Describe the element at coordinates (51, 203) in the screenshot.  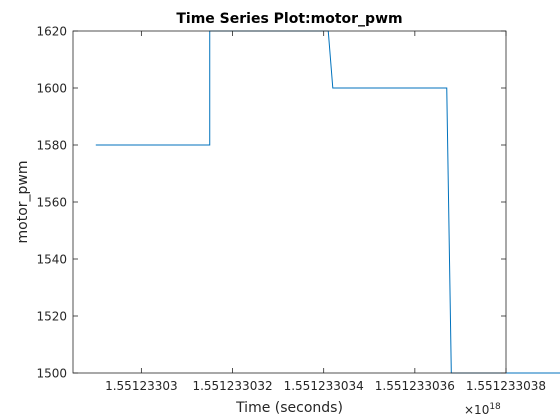
I see `y-tick-label: 1560` at that location.